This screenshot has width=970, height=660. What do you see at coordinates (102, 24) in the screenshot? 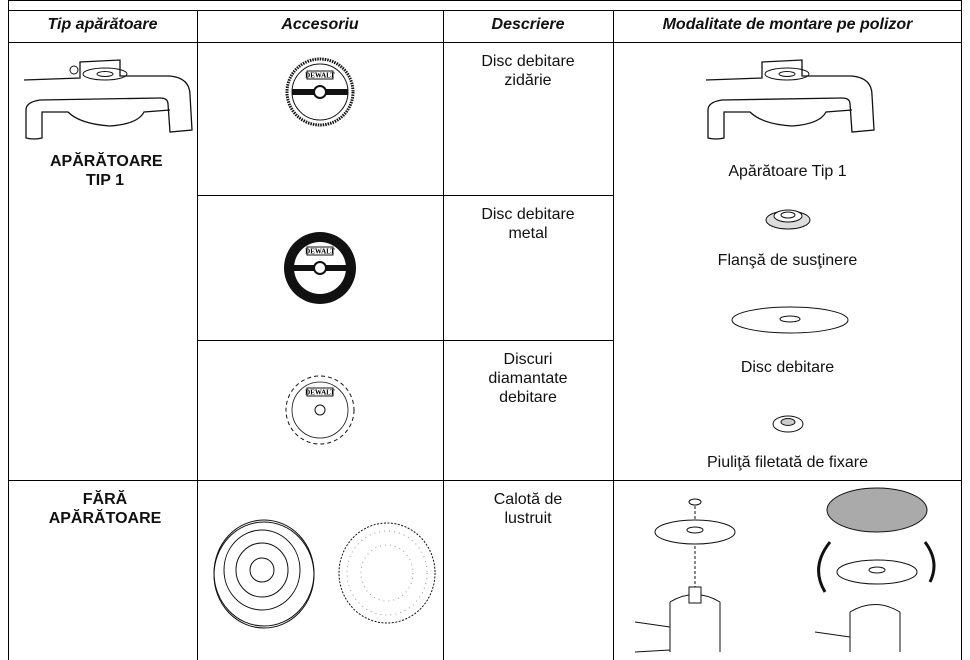
I see `column-header: Tip apărătoare` at bounding box center [102, 24].